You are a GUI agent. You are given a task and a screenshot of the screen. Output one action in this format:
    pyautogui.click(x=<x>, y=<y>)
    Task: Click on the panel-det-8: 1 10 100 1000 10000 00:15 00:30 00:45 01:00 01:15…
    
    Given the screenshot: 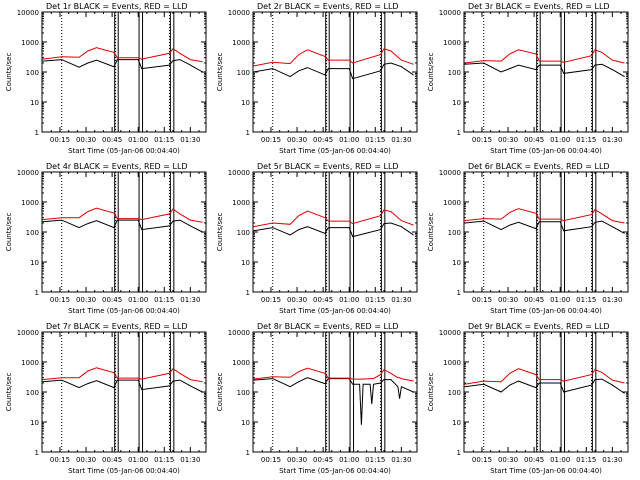 What is the action you would take?
    pyautogui.click(x=317, y=398)
    